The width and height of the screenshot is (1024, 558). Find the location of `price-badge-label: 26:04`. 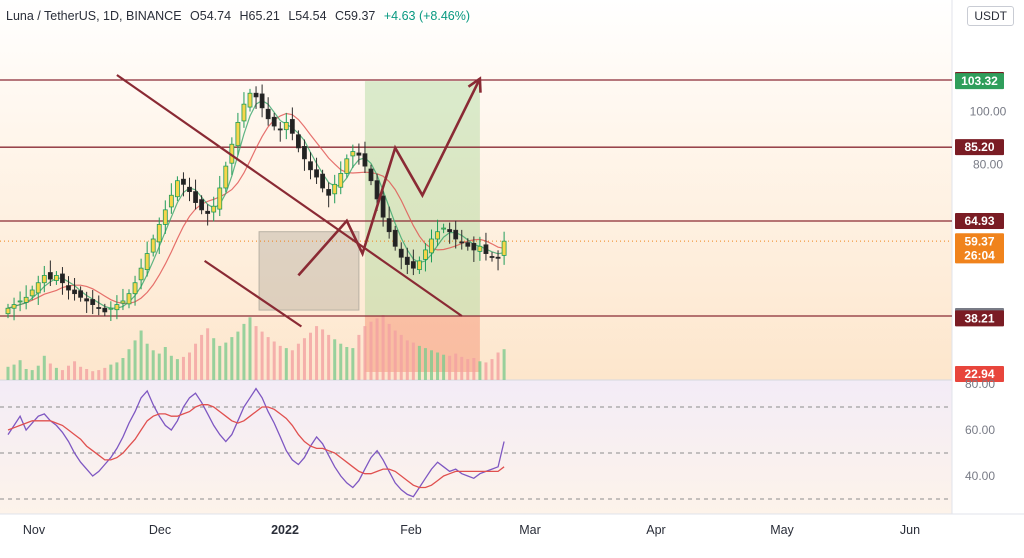

price-badge-label: 26:04 is located at coordinates (979, 255).